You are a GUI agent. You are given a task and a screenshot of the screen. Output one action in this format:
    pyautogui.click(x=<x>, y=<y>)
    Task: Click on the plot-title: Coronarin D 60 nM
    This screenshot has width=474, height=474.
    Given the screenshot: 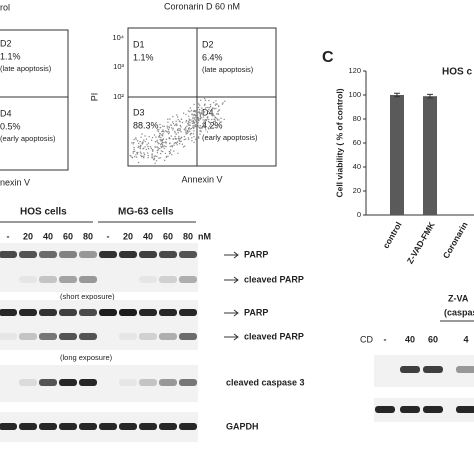 What is the action you would take?
    pyautogui.click(x=202, y=6)
    